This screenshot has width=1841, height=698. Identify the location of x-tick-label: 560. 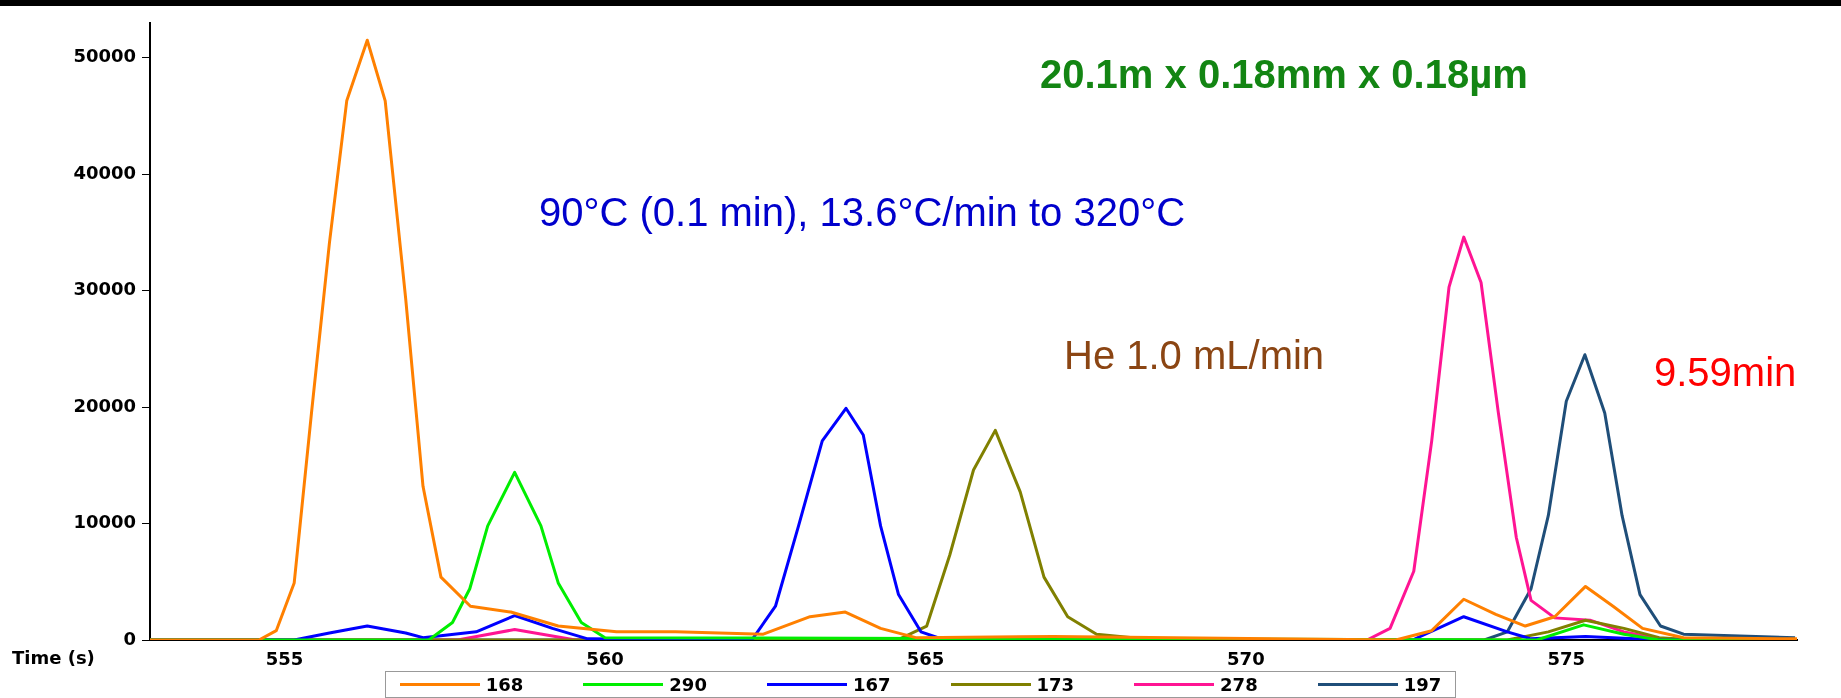
(605, 659).